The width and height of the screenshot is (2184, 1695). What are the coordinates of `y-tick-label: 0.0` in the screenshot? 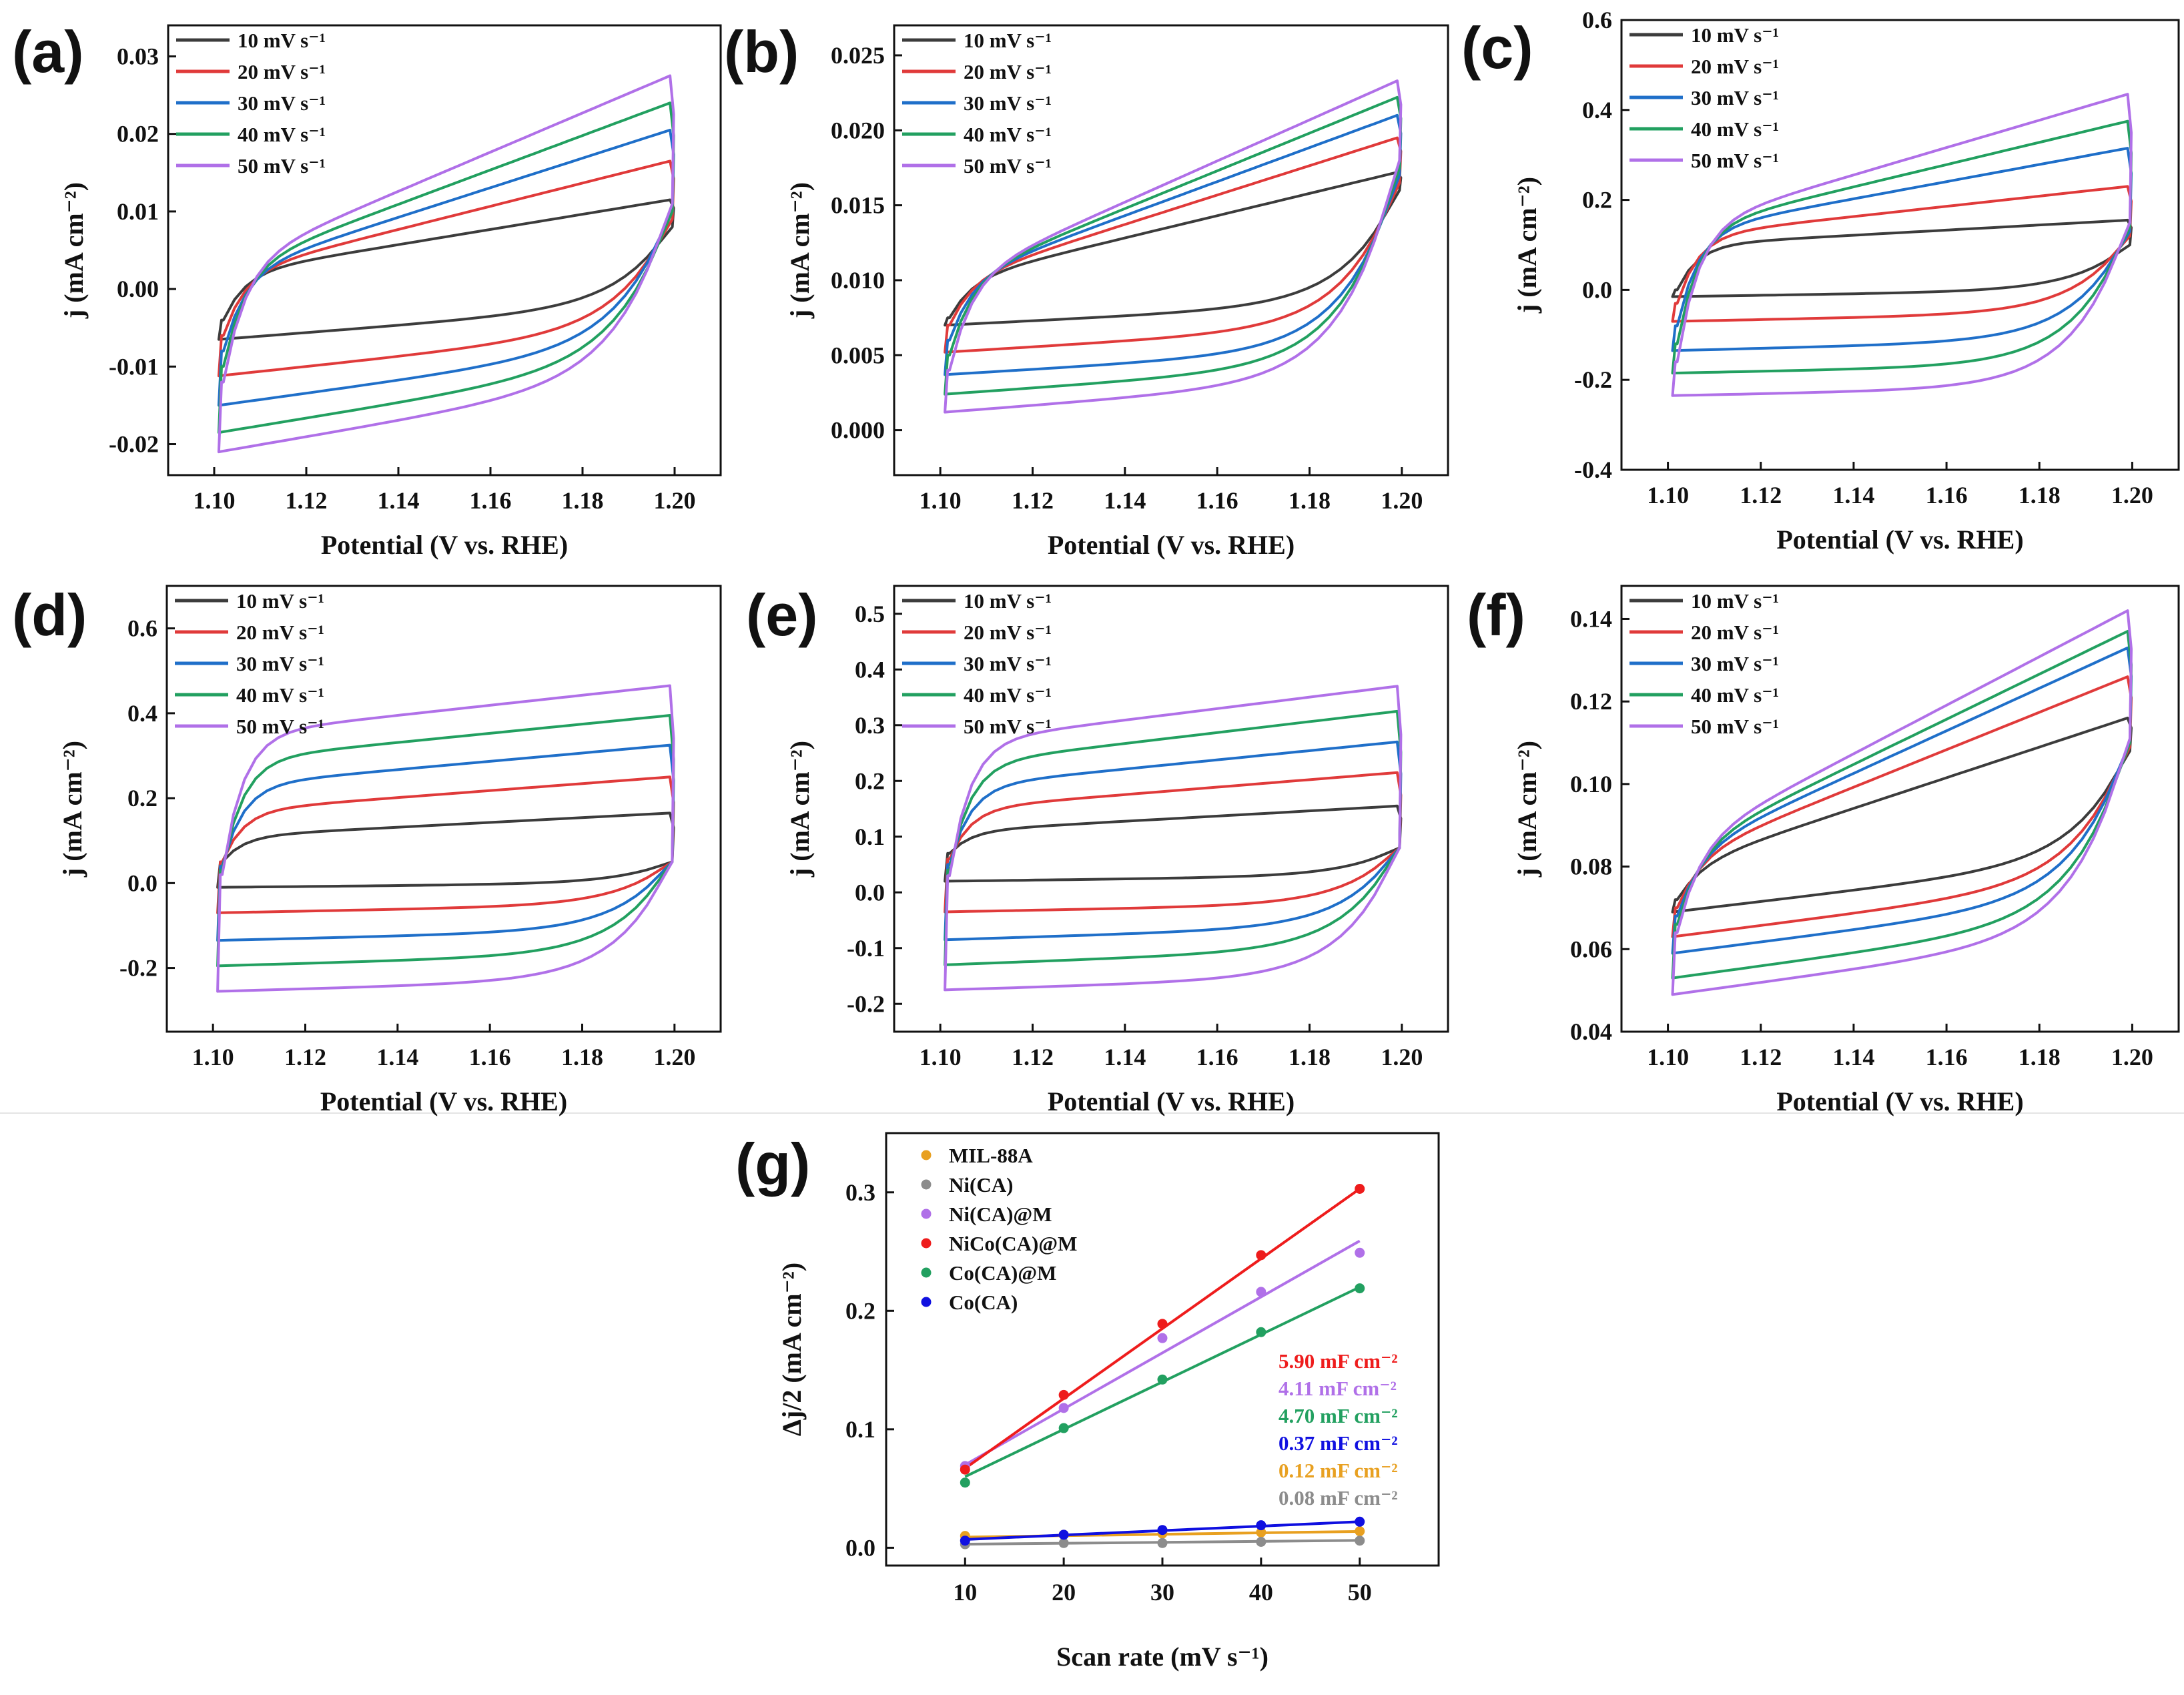 It's located at (142, 883).